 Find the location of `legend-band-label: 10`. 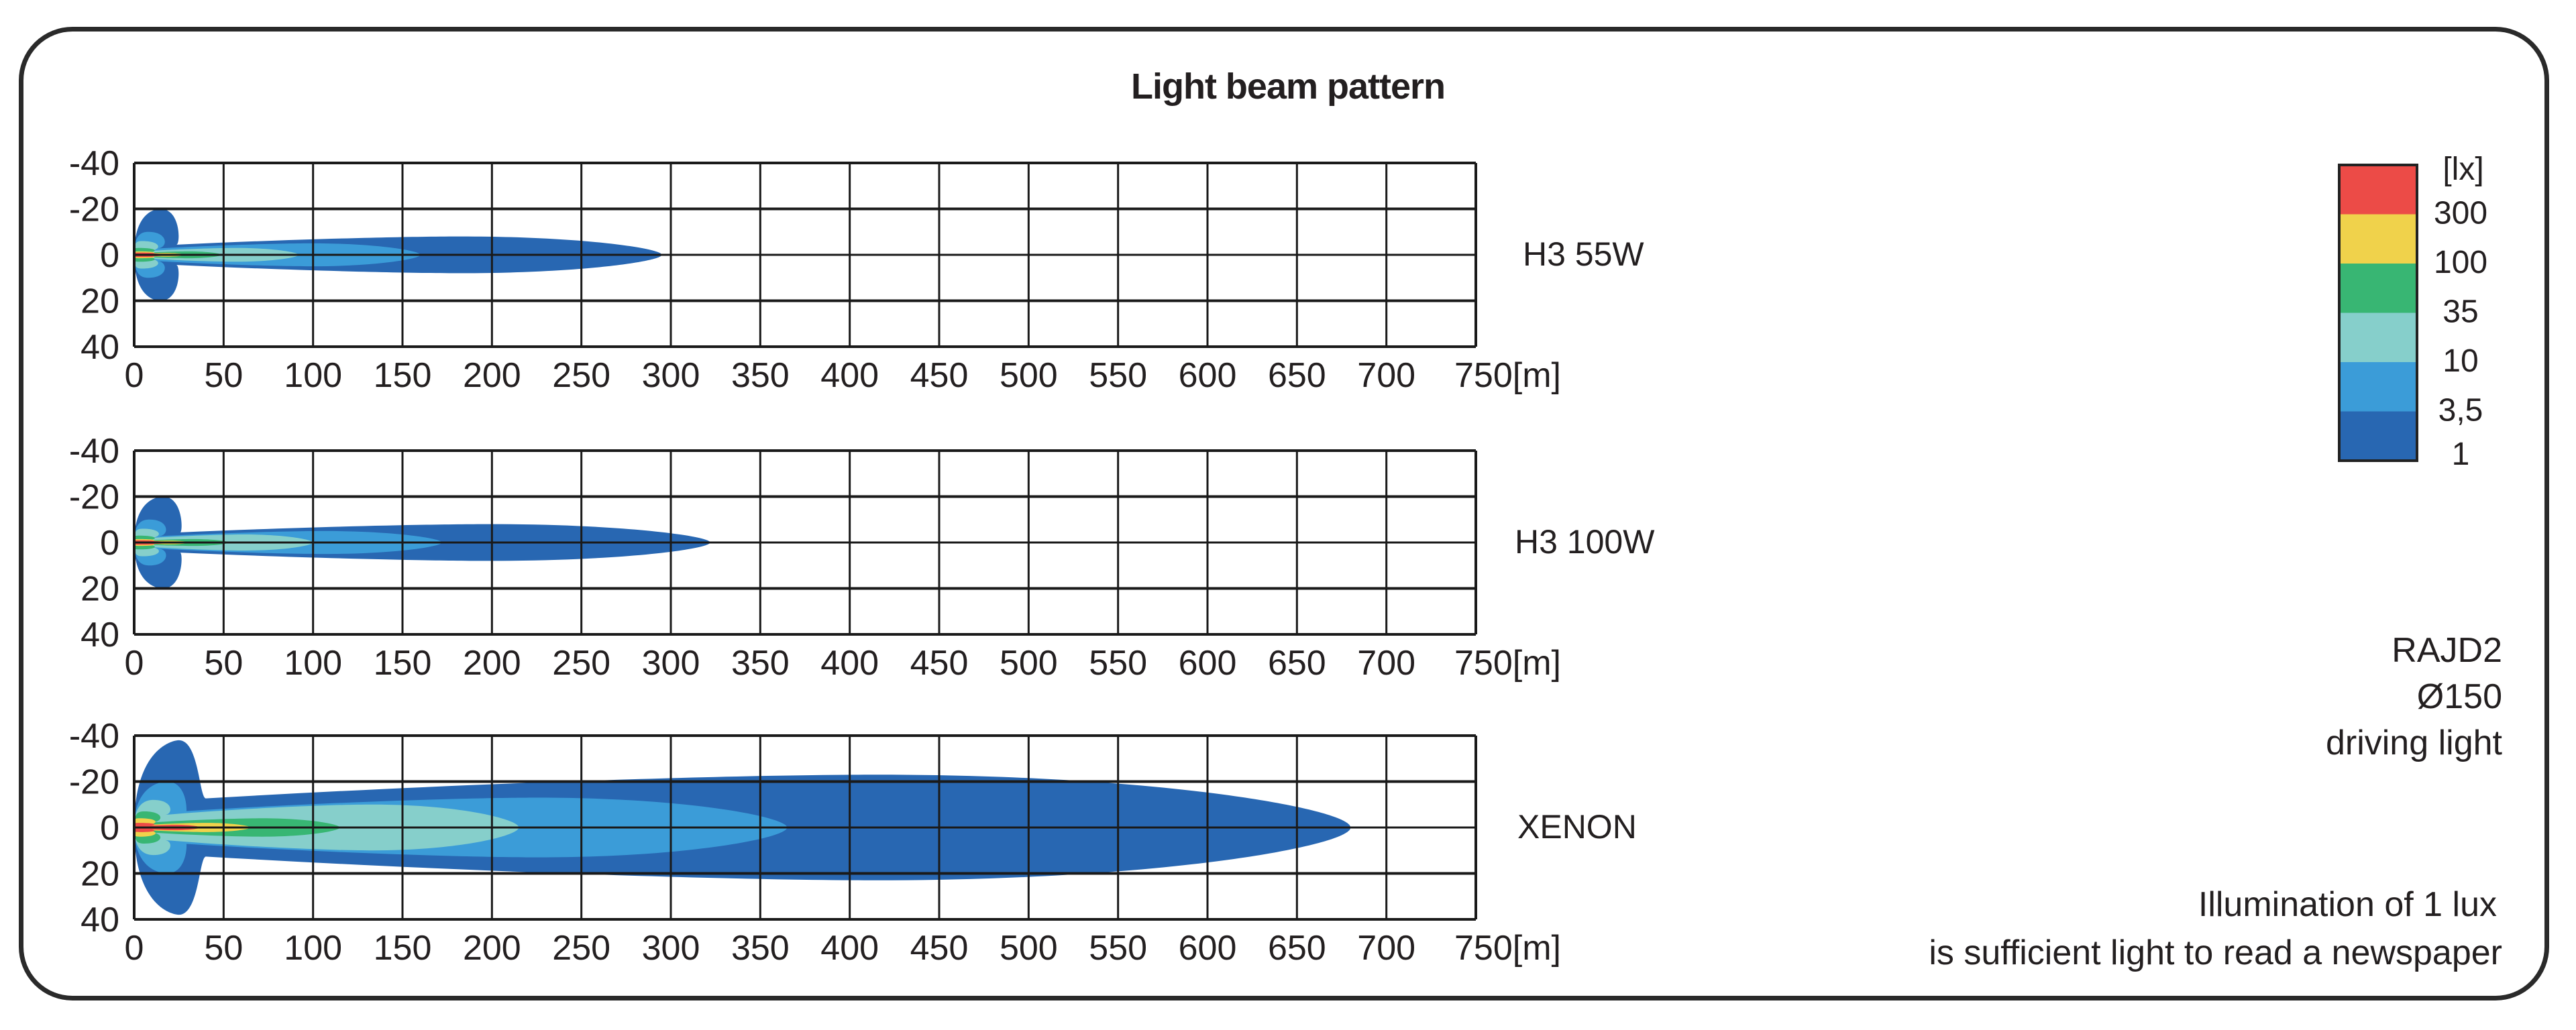

legend-band-label: 10 is located at coordinates (2460, 361).